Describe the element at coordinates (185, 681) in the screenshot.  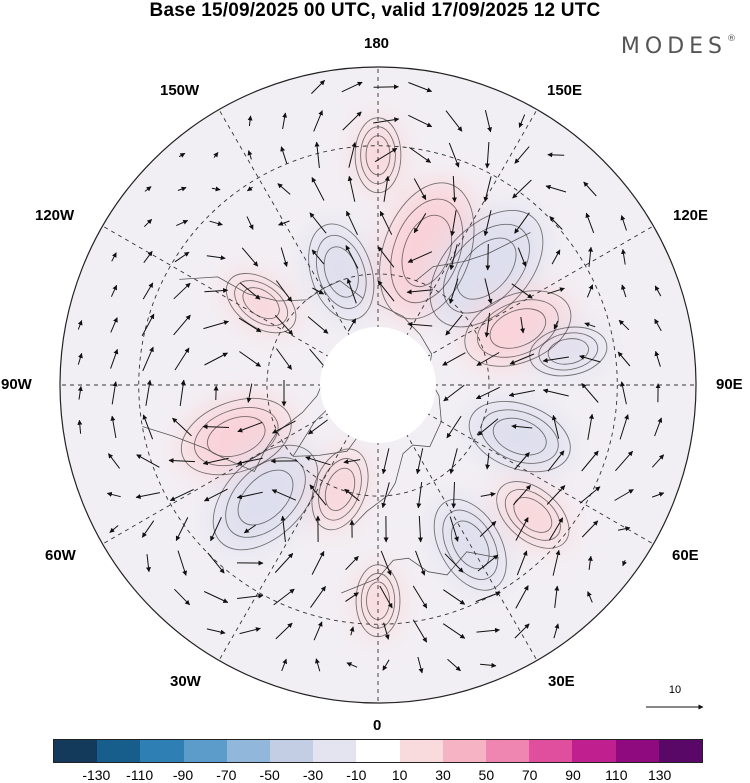
I see `lon-label-30w: 30W` at that location.